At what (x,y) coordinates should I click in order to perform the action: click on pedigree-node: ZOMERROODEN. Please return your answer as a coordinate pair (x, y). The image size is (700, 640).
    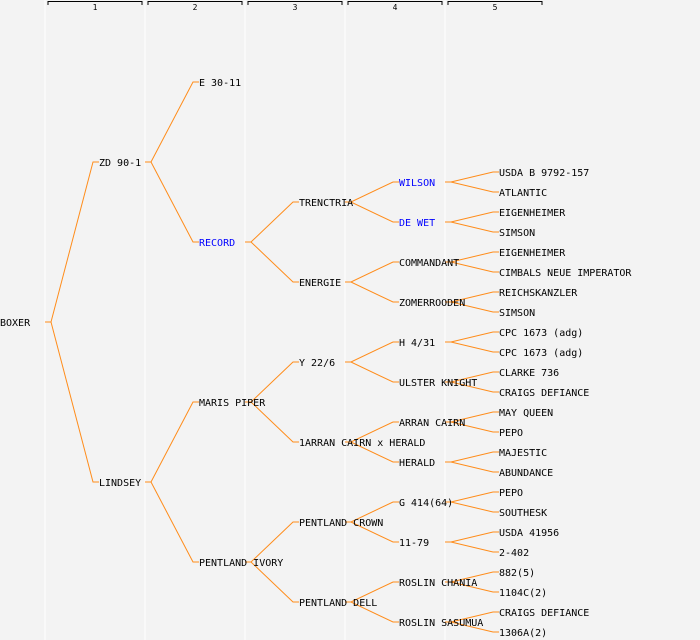
    Looking at the image, I should click on (432, 303).